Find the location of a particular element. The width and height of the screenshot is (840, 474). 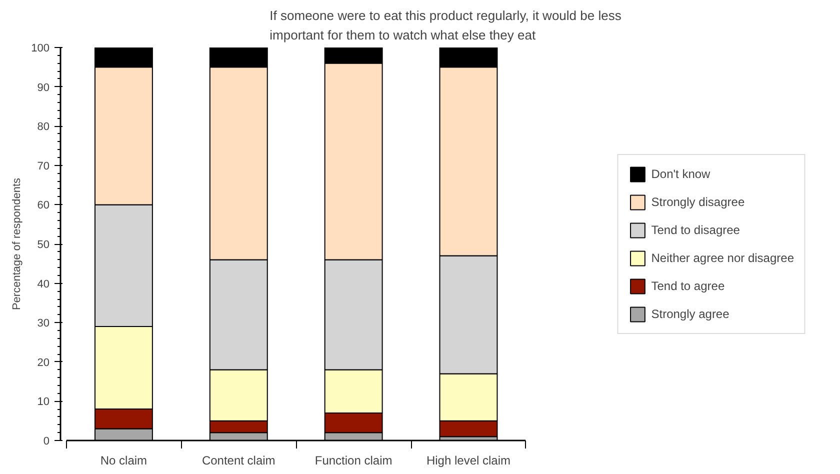

y-tick-label: 30 is located at coordinates (43, 324).